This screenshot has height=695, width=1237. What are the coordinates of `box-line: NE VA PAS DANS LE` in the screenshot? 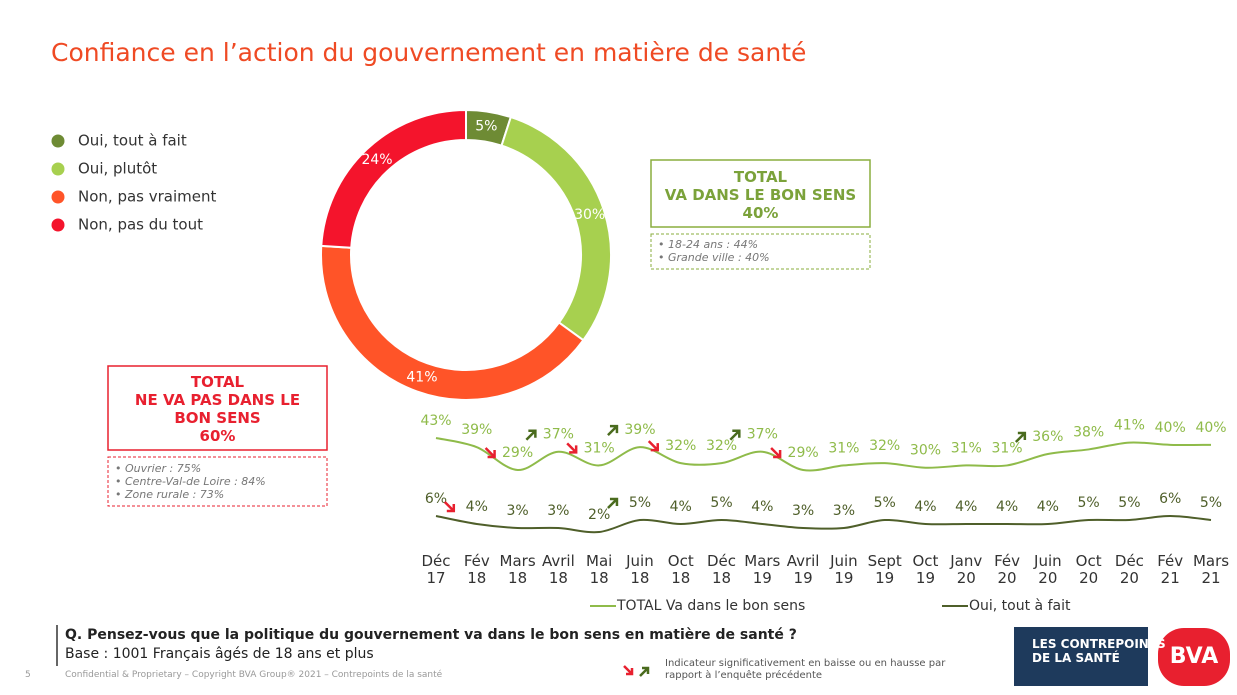 It's located at (217, 400).